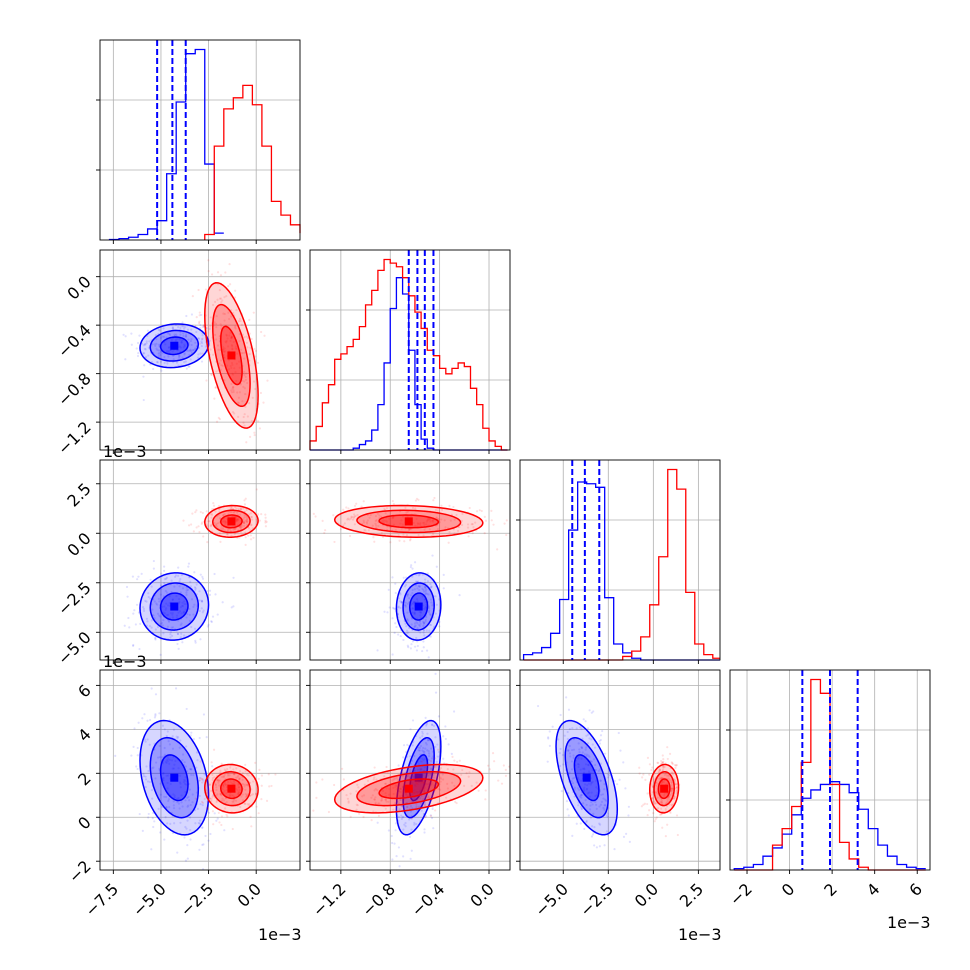 The image size is (970, 970). Describe the element at coordinates (84, 823) in the screenshot. I see `y-tick-label: 0` at that location.